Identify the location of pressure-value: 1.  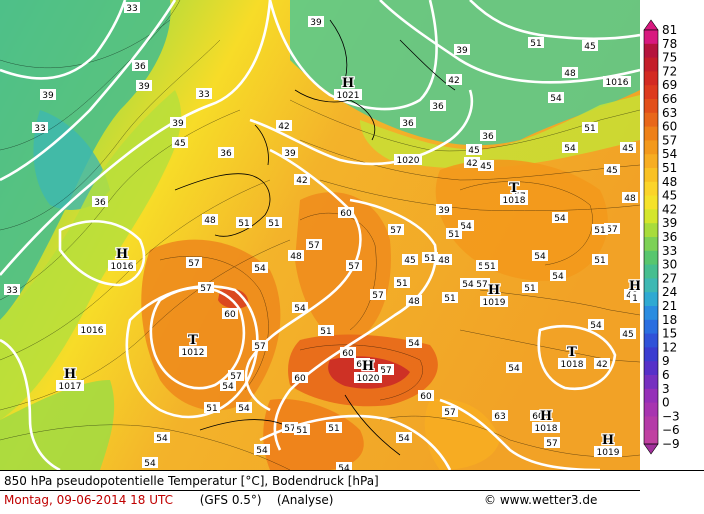
(635, 299).